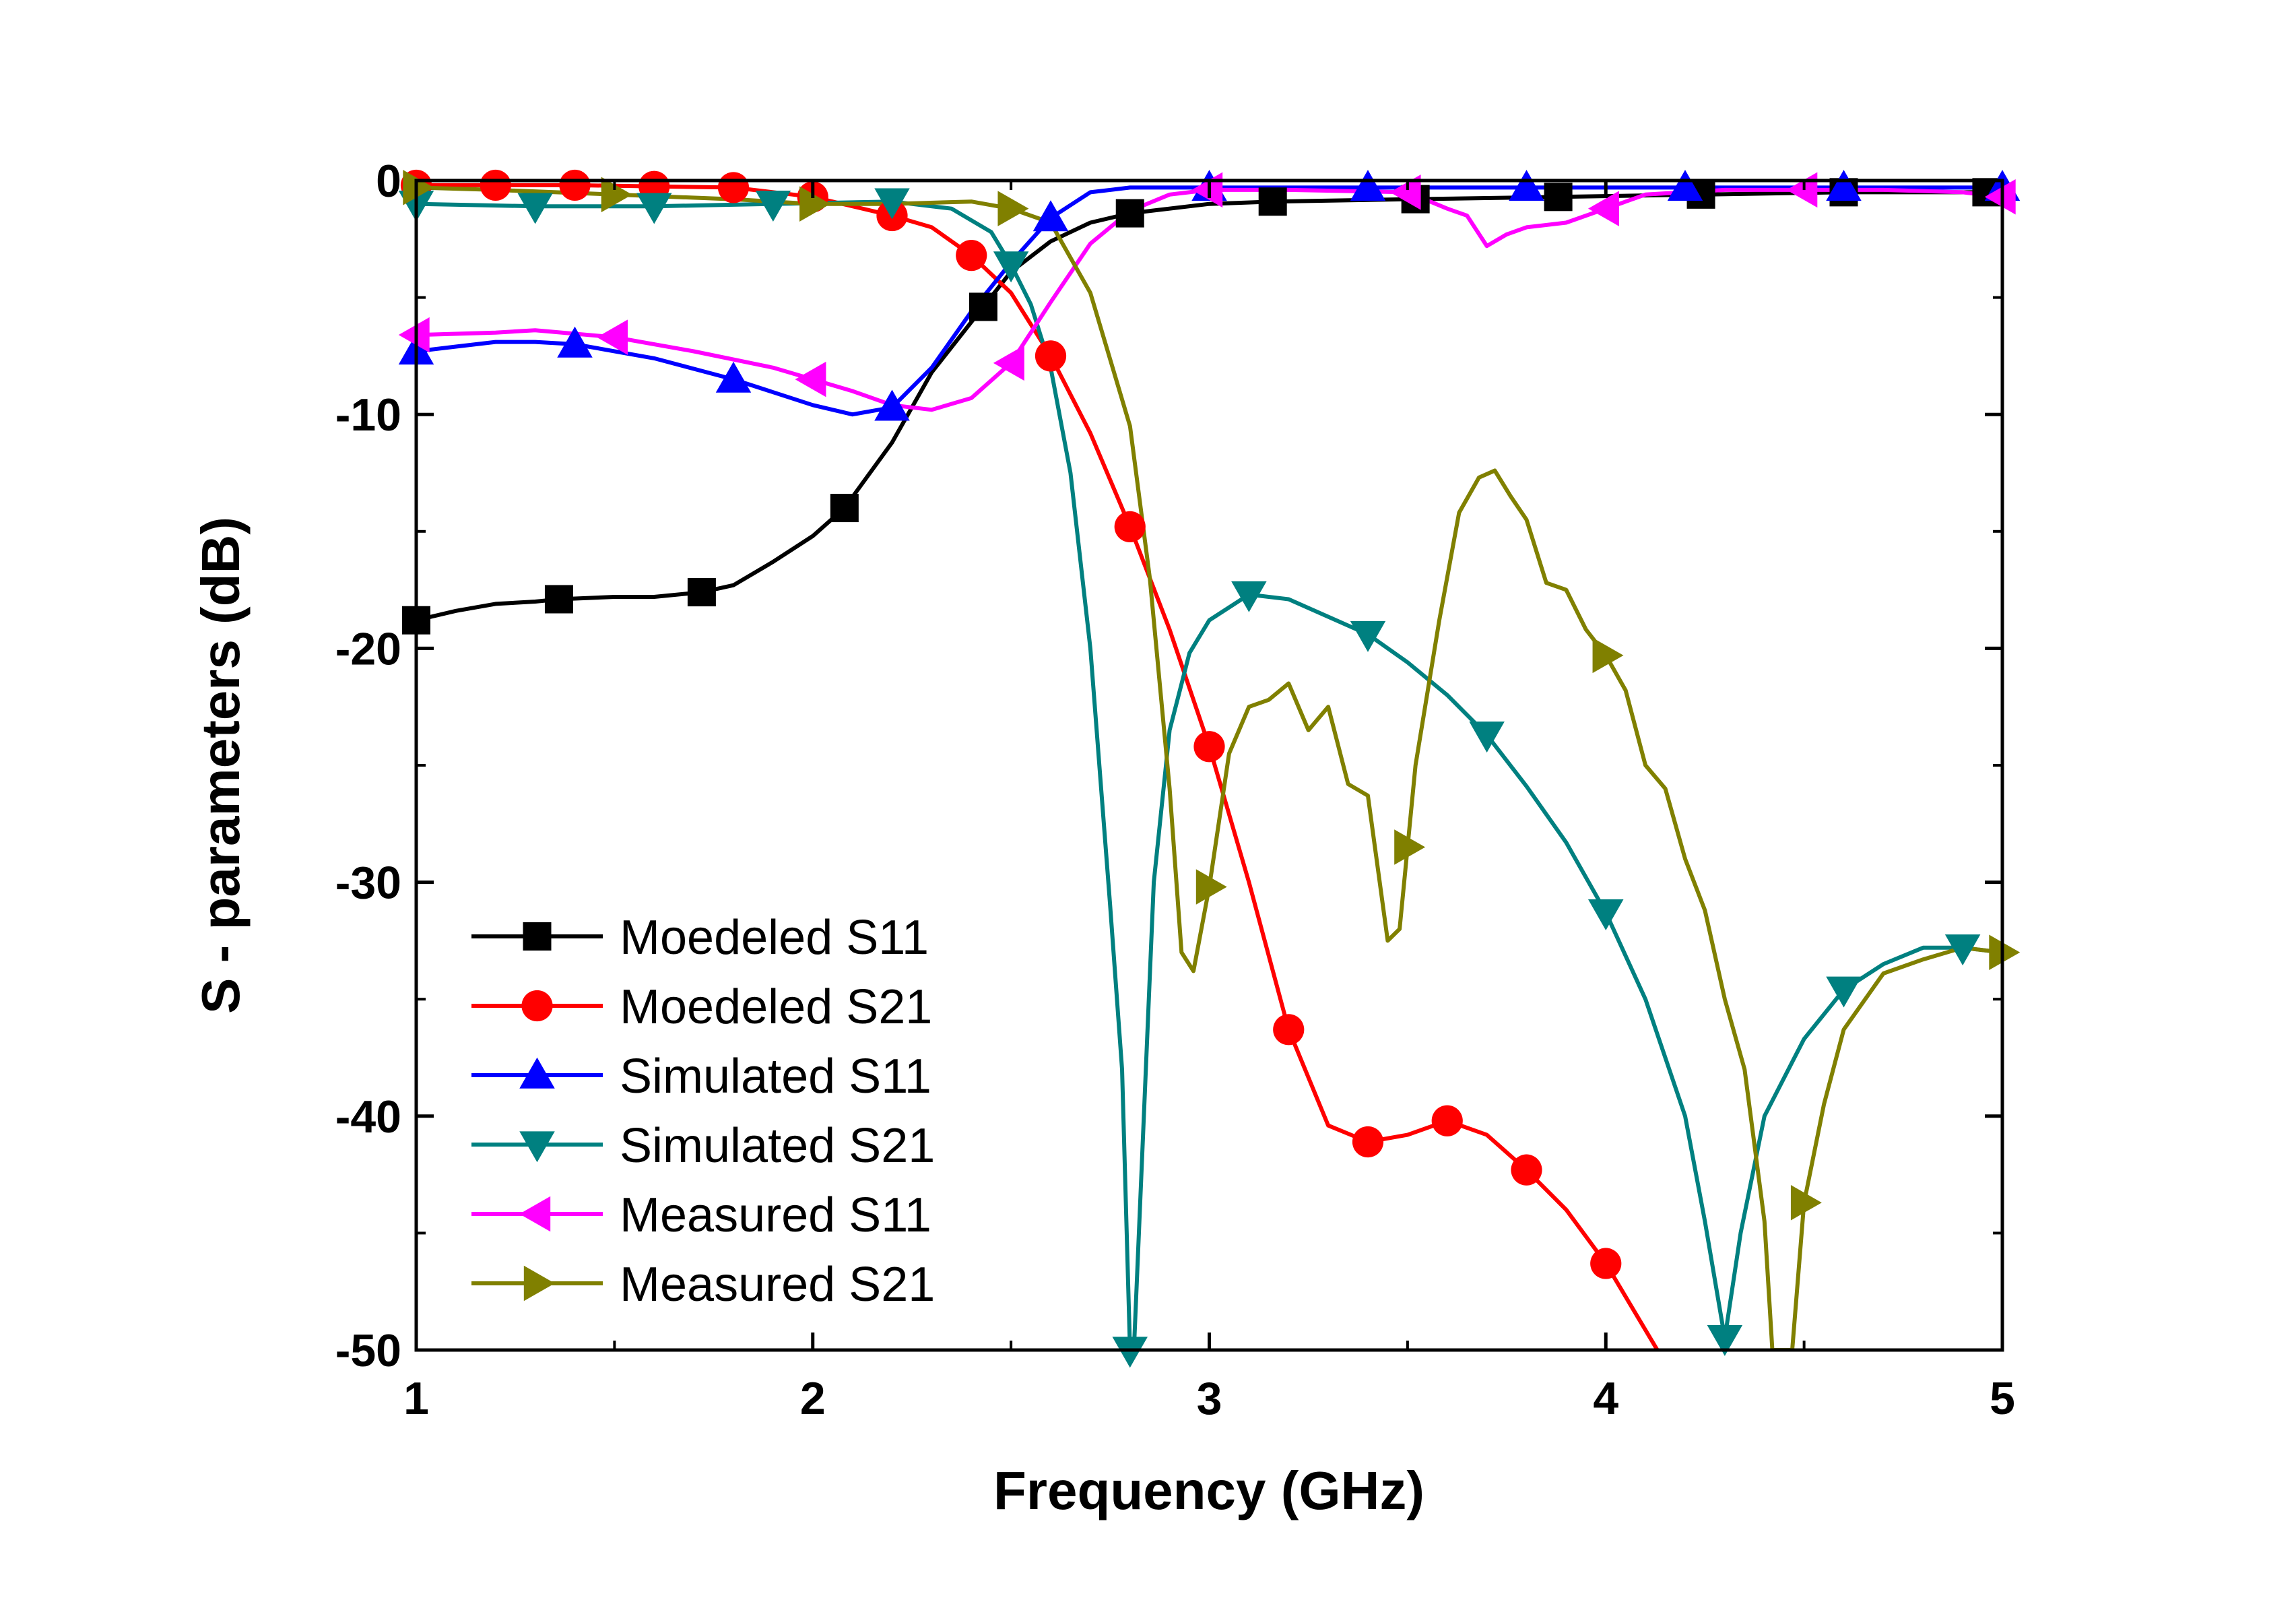  I want to click on legend-label-measured-s21: Measured S21, so click(778, 1285).